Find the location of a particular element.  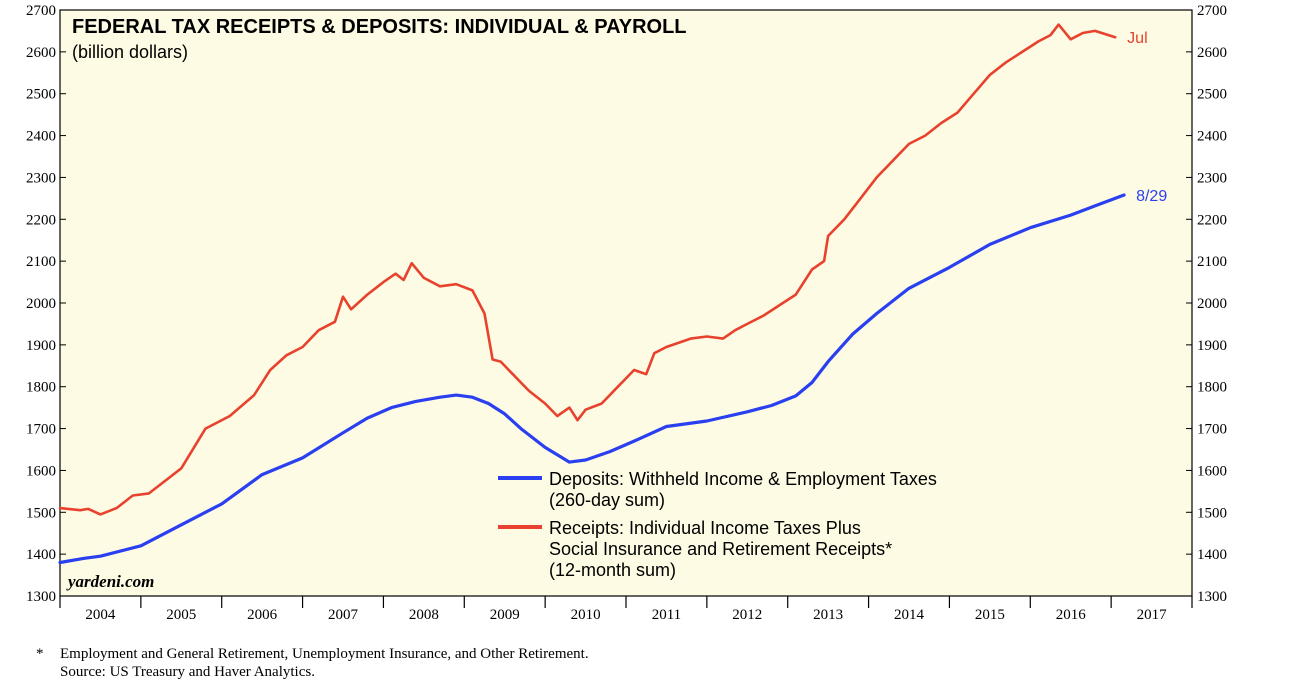

end-label-deposits: 8/29 is located at coordinates (1151, 196).